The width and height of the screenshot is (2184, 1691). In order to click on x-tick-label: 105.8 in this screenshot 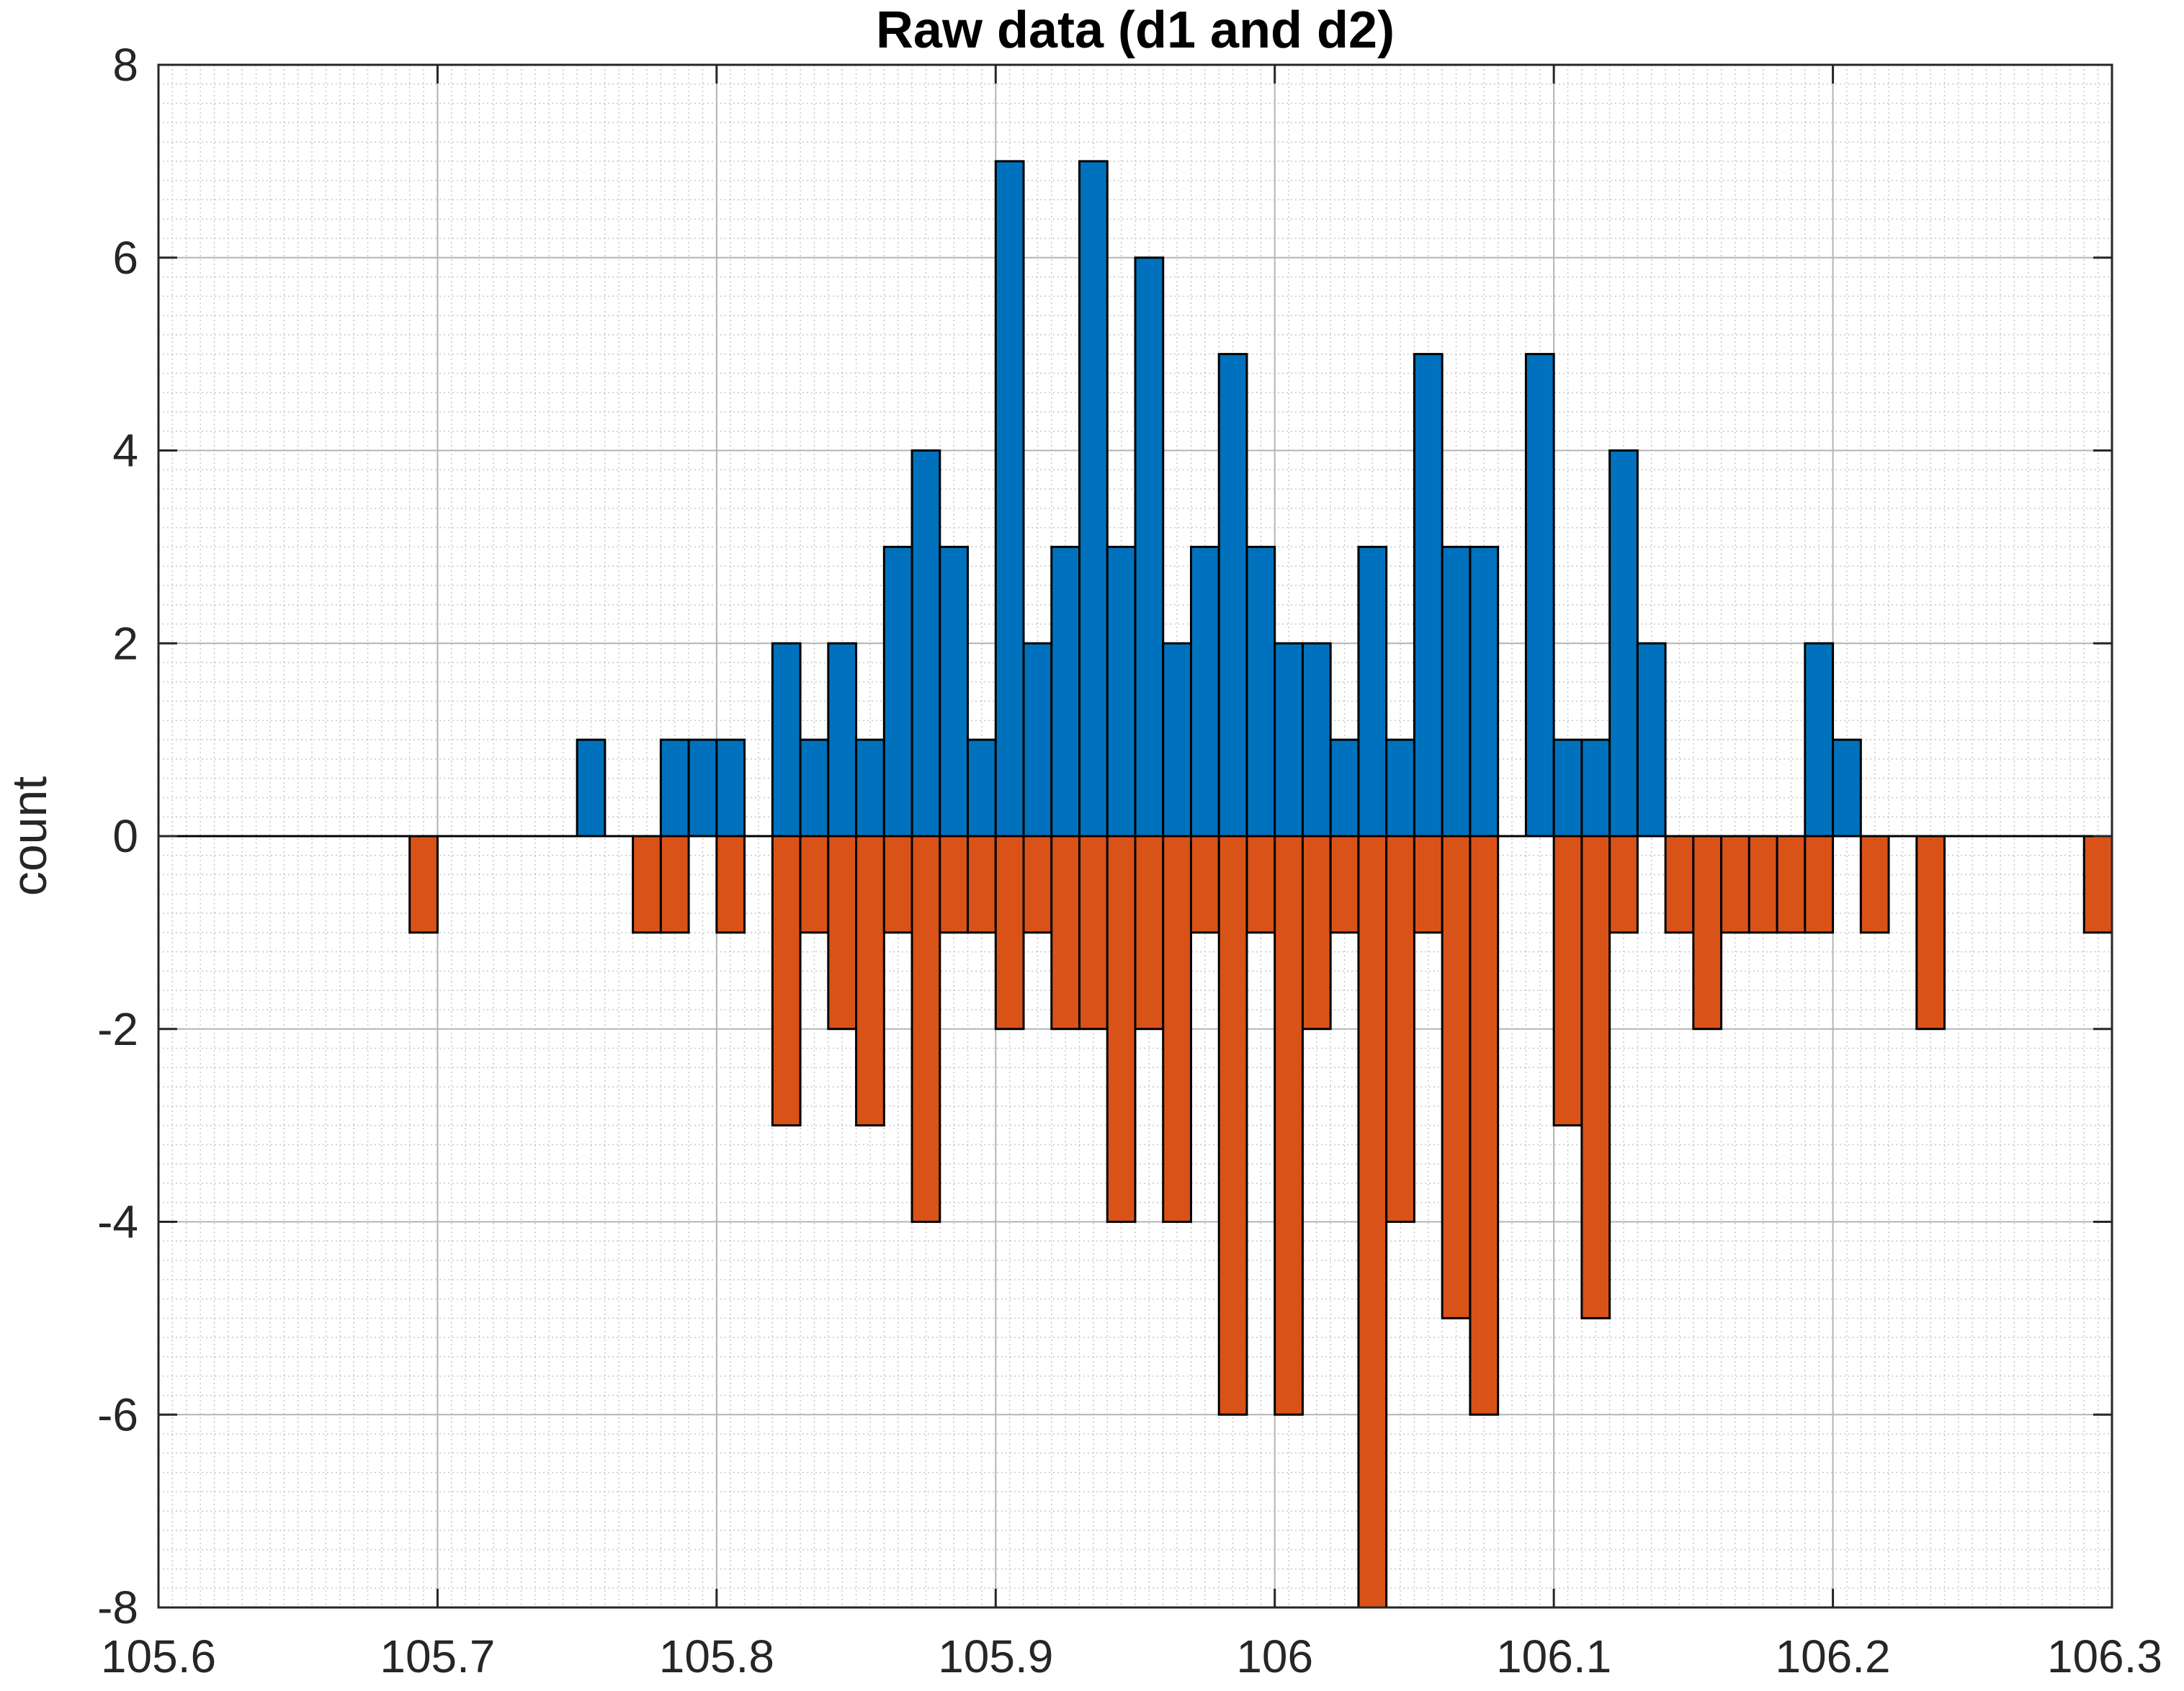, I will do `click(716, 1657)`.